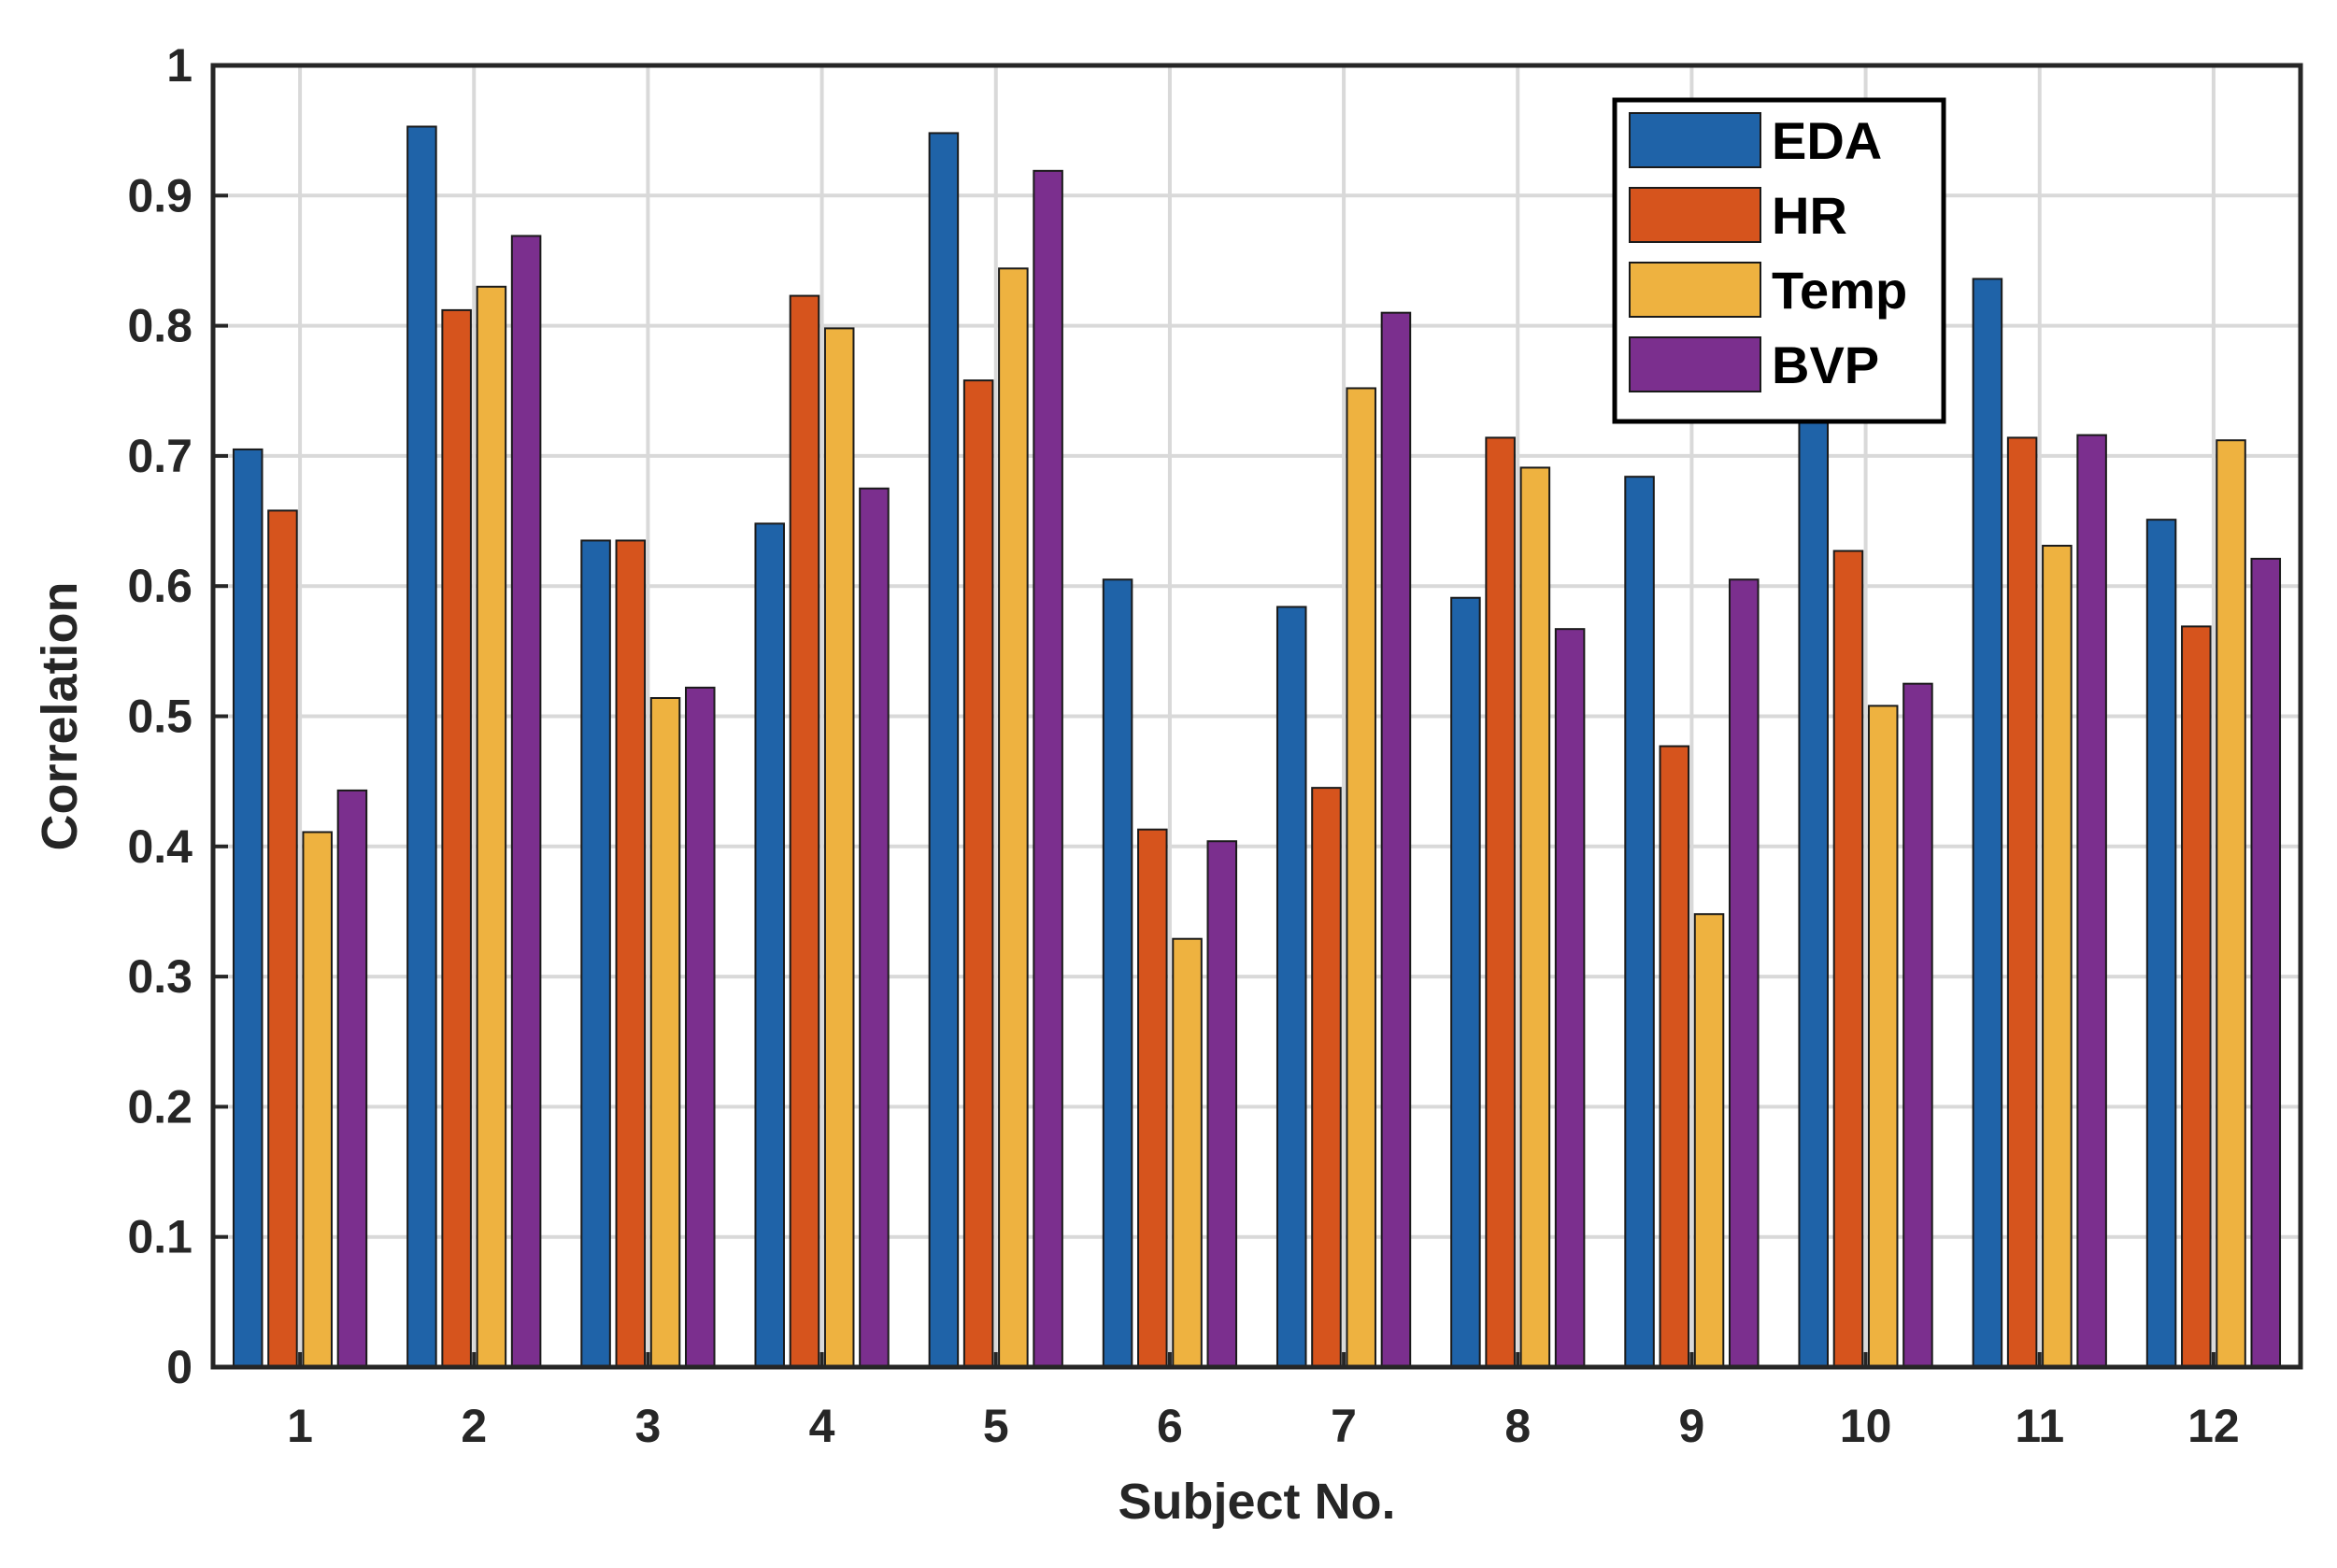  Describe the element at coordinates (159, 195) in the screenshot. I see `y-tick-label: 0.9` at that location.